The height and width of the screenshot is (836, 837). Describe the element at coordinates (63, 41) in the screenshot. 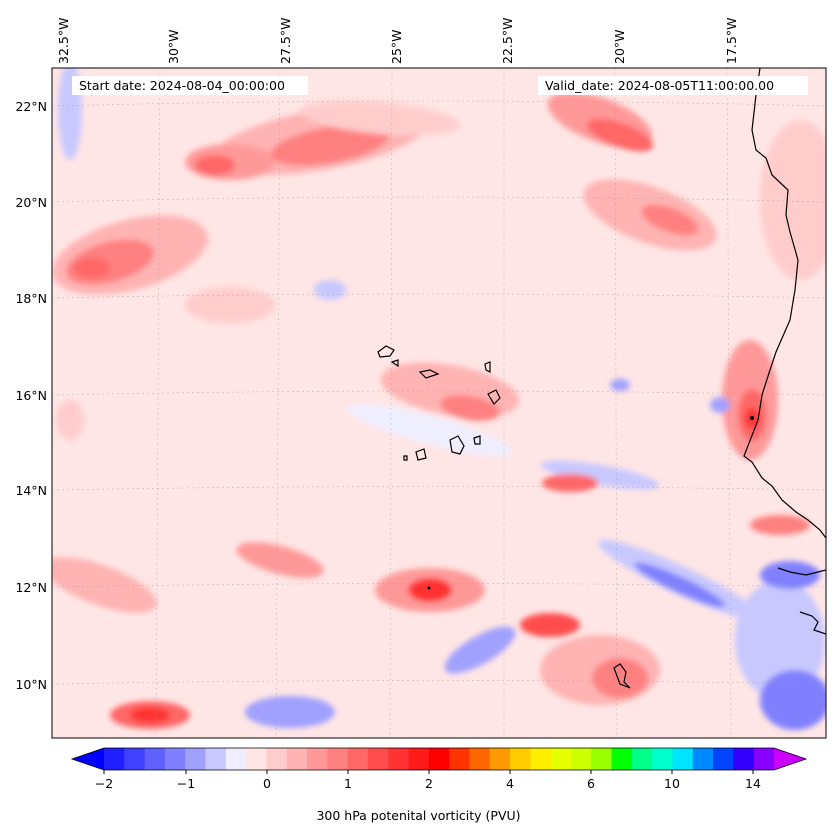

I see `lon-label: 32.5°W` at that location.